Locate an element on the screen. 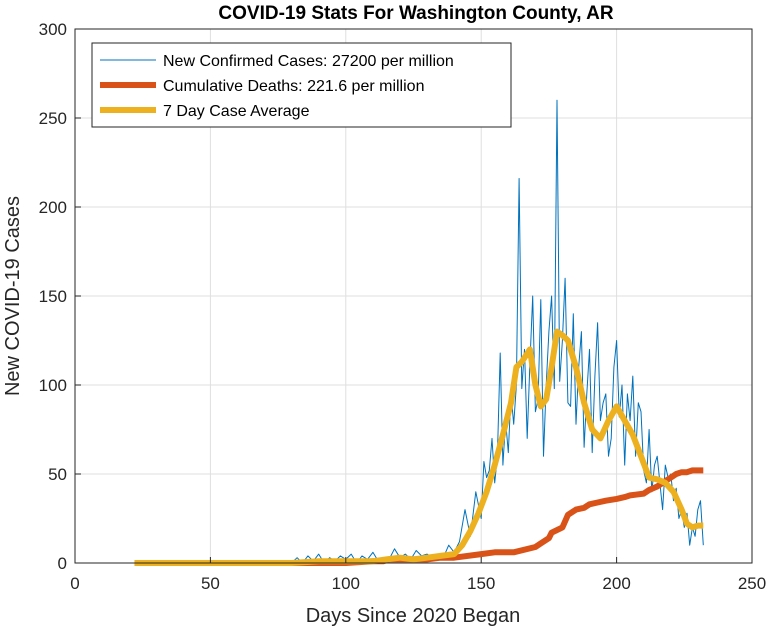 The height and width of the screenshot is (630, 772). y-tick-label: 250 is located at coordinates (53, 118).